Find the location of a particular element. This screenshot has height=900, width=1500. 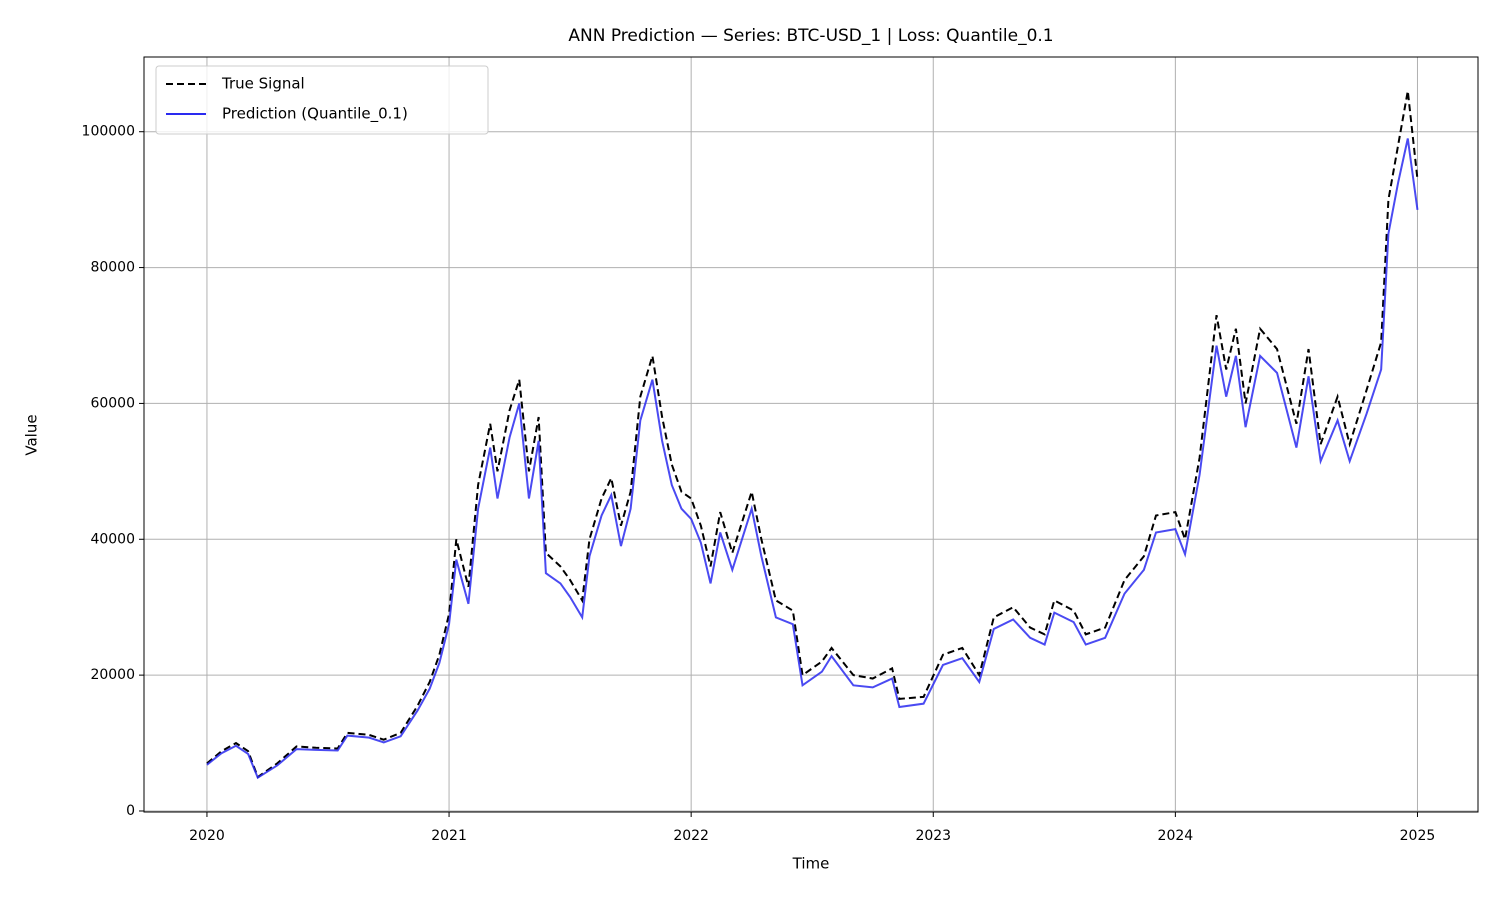

x-tick-label: 2020 is located at coordinates (207, 836).